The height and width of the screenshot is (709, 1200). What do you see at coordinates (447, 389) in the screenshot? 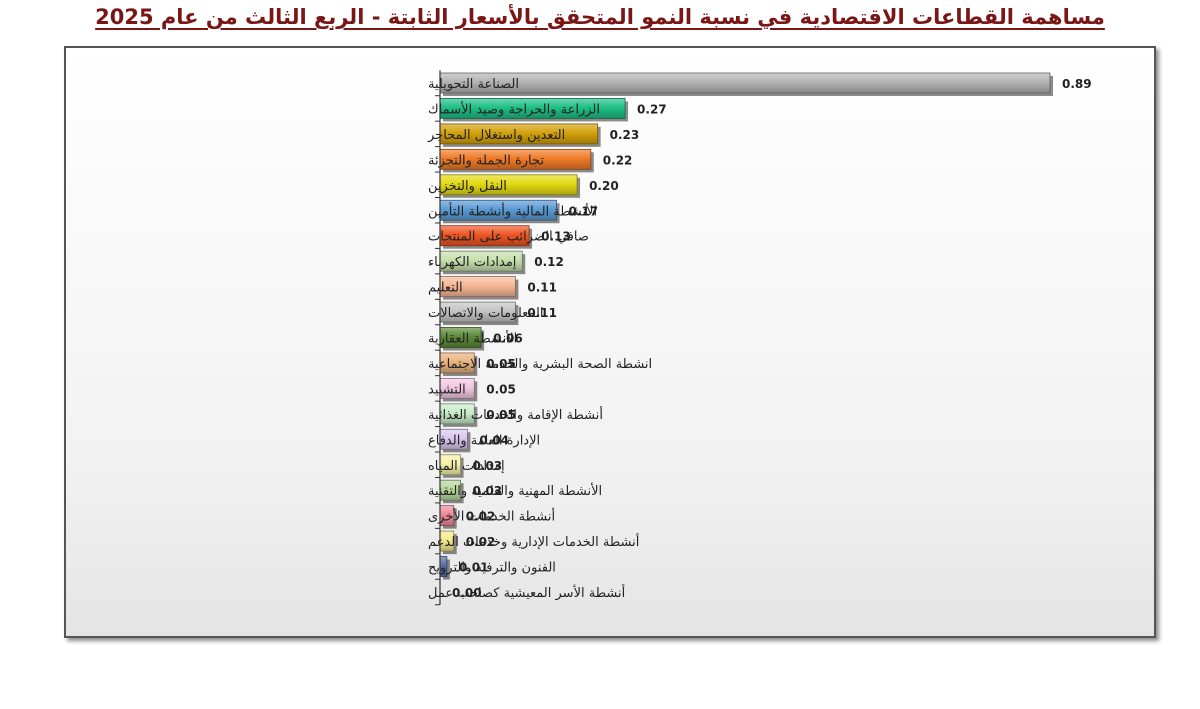
I see `category-label: التشييد` at bounding box center [447, 389].